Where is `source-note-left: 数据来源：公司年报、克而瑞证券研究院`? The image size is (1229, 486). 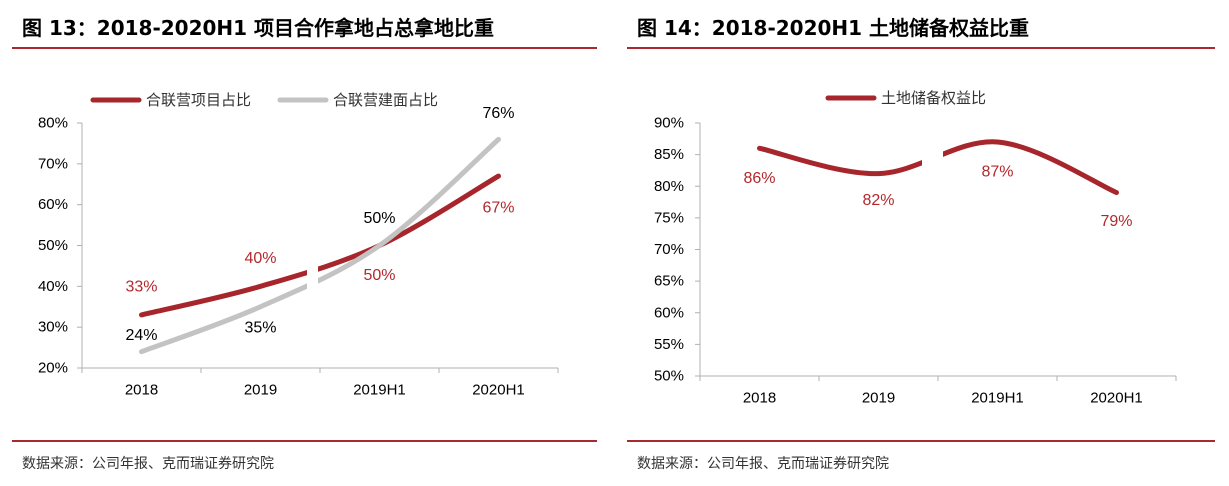
source-note-left: 数据来源：公司年报、克而瑞证券研究院 is located at coordinates (148, 464).